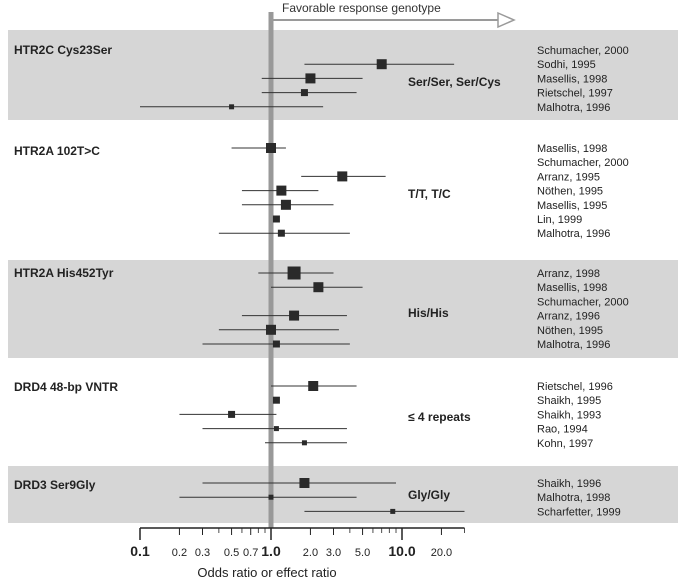 The image size is (685, 579). I want to click on study-label: Masellis, 1995, so click(572, 206).